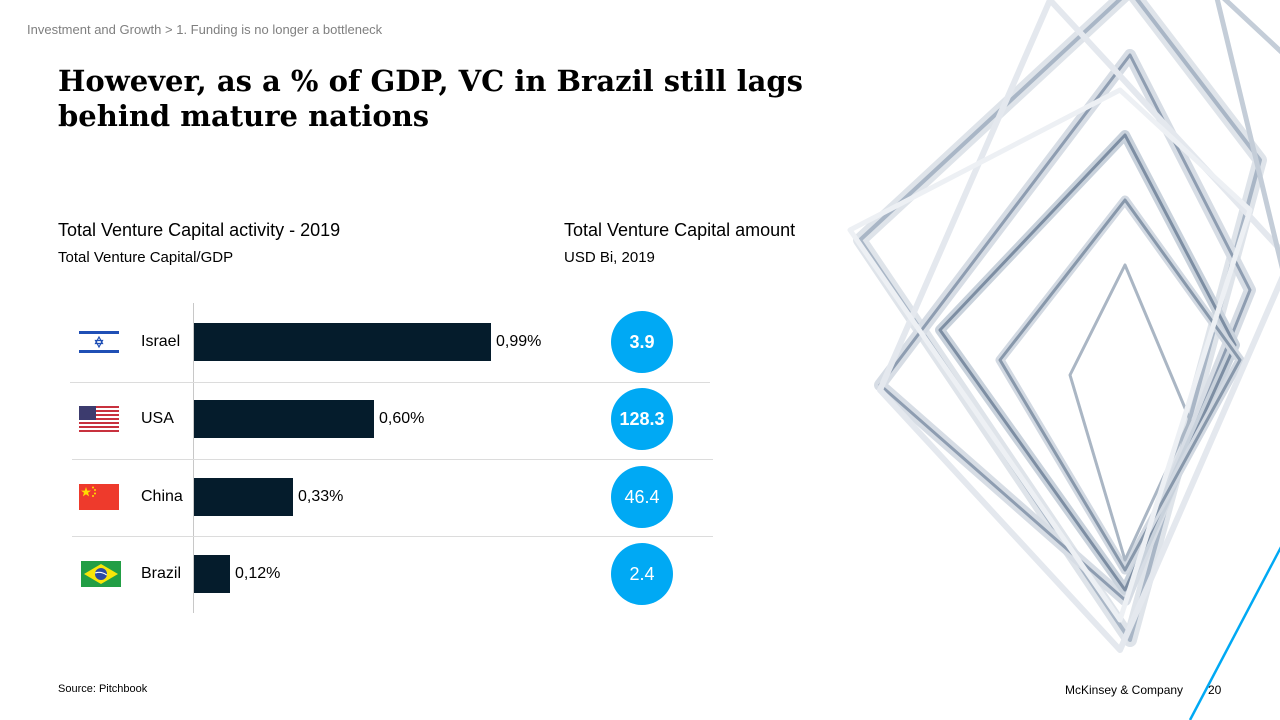 This screenshot has width=1280, height=720. Describe the element at coordinates (243, 497) in the screenshot. I see `bar-china` at that location.